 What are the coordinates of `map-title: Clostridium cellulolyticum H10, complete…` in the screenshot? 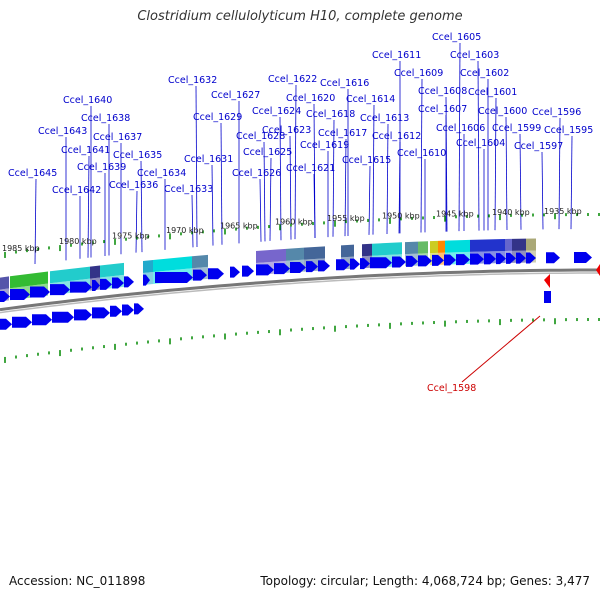 It's located at (300, 16).